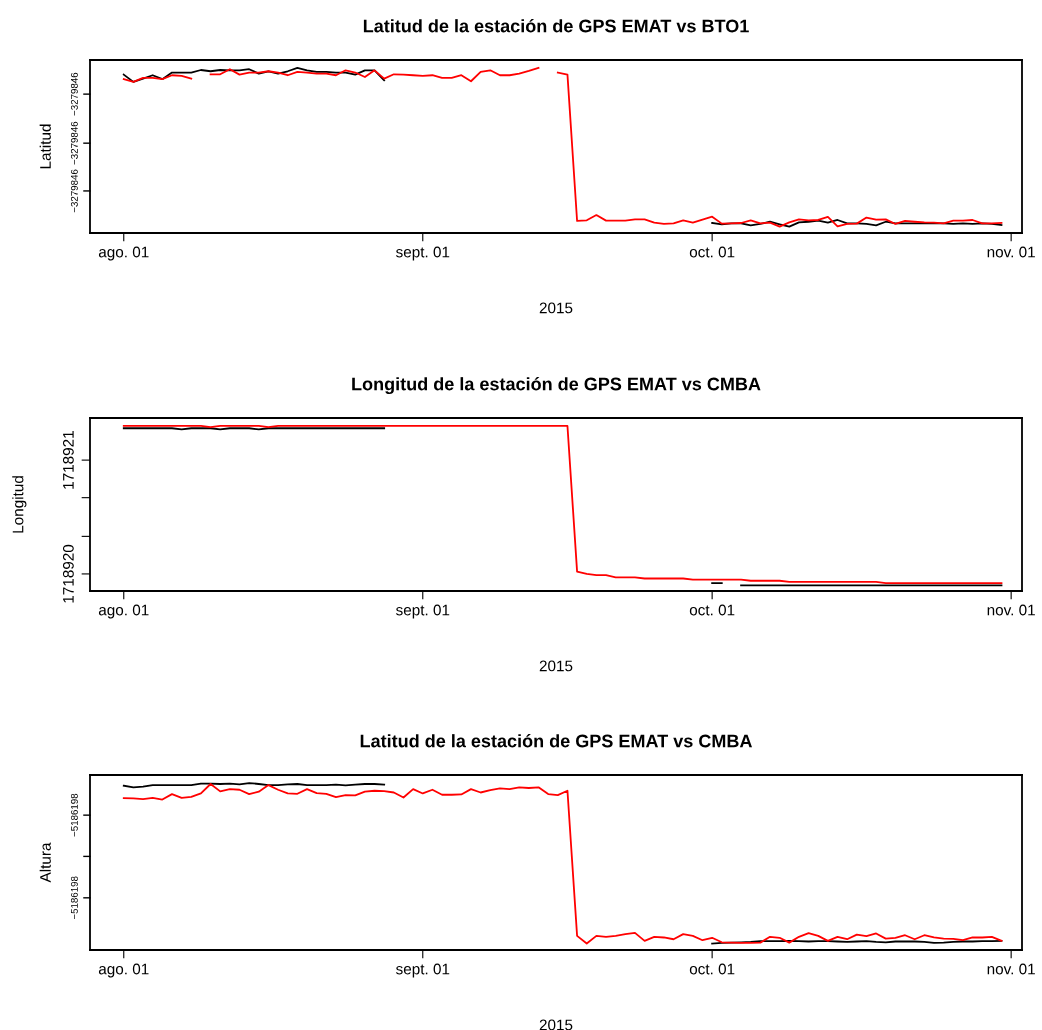  Describe the element at coordinates (556, 385) in the screenshot. I see `chart-title: Longitud de la estación de GPS EMAT vs CMBA` at that location.